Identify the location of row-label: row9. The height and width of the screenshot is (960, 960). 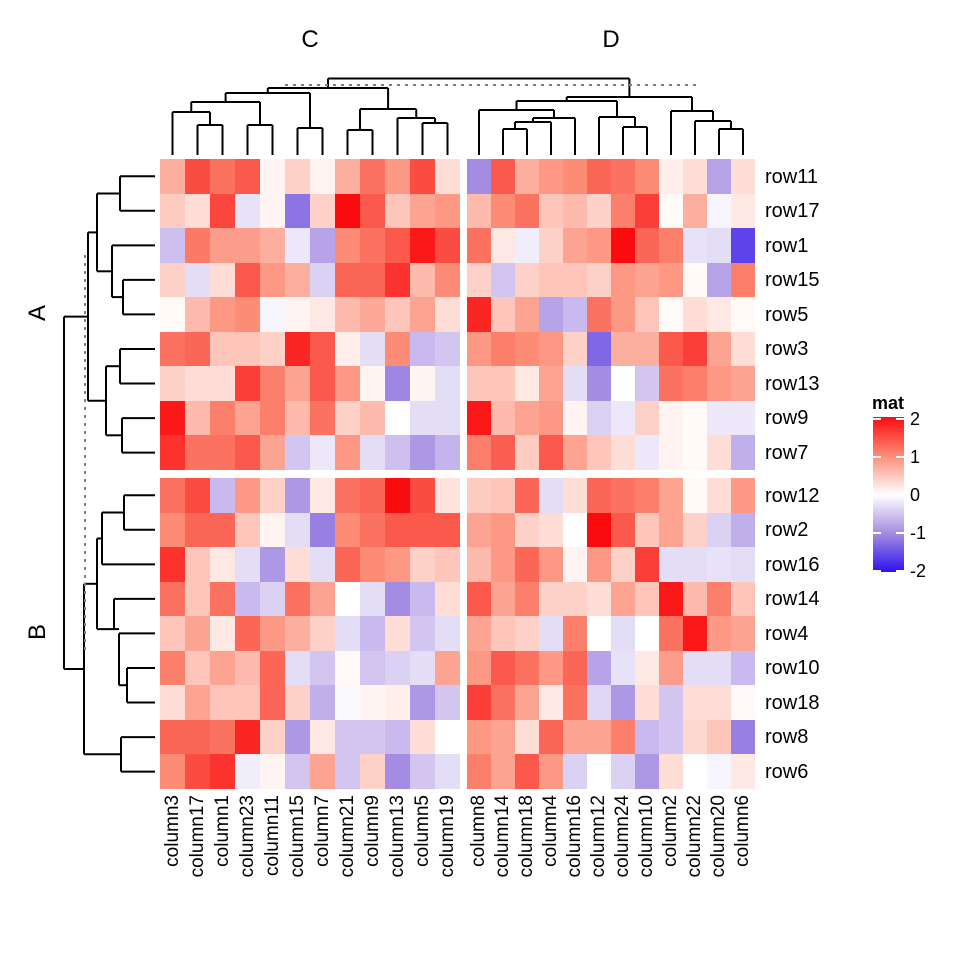
(787, 418).